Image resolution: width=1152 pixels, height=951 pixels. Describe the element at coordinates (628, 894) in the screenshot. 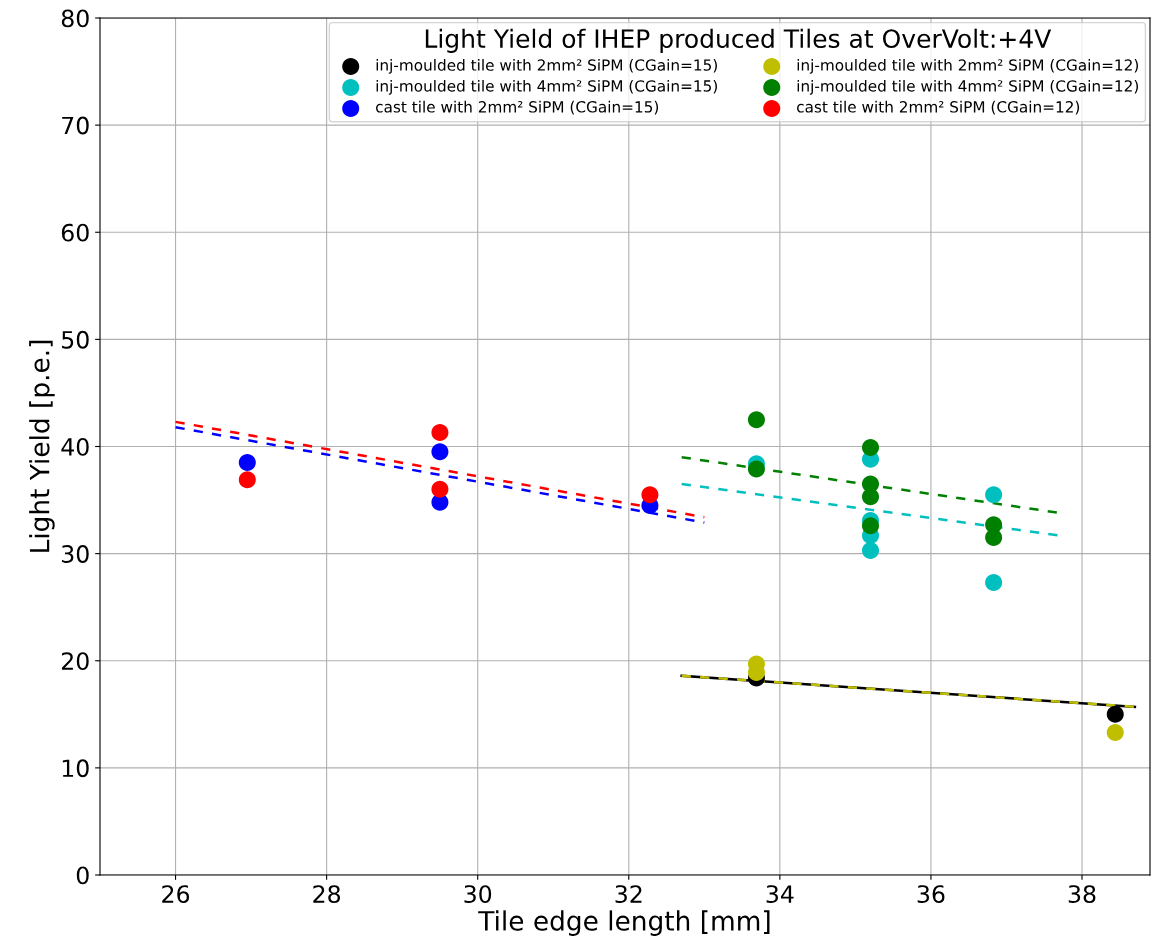

I see `x-tick-label: 32` at that location.